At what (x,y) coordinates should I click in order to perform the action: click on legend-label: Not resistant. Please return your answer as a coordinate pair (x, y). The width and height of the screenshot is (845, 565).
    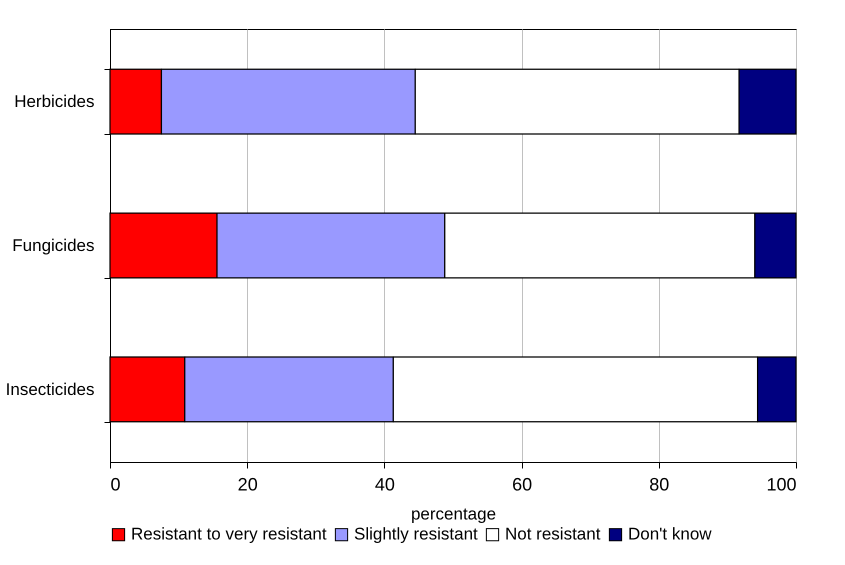
    Looking at the image, I should click on (553, 534).